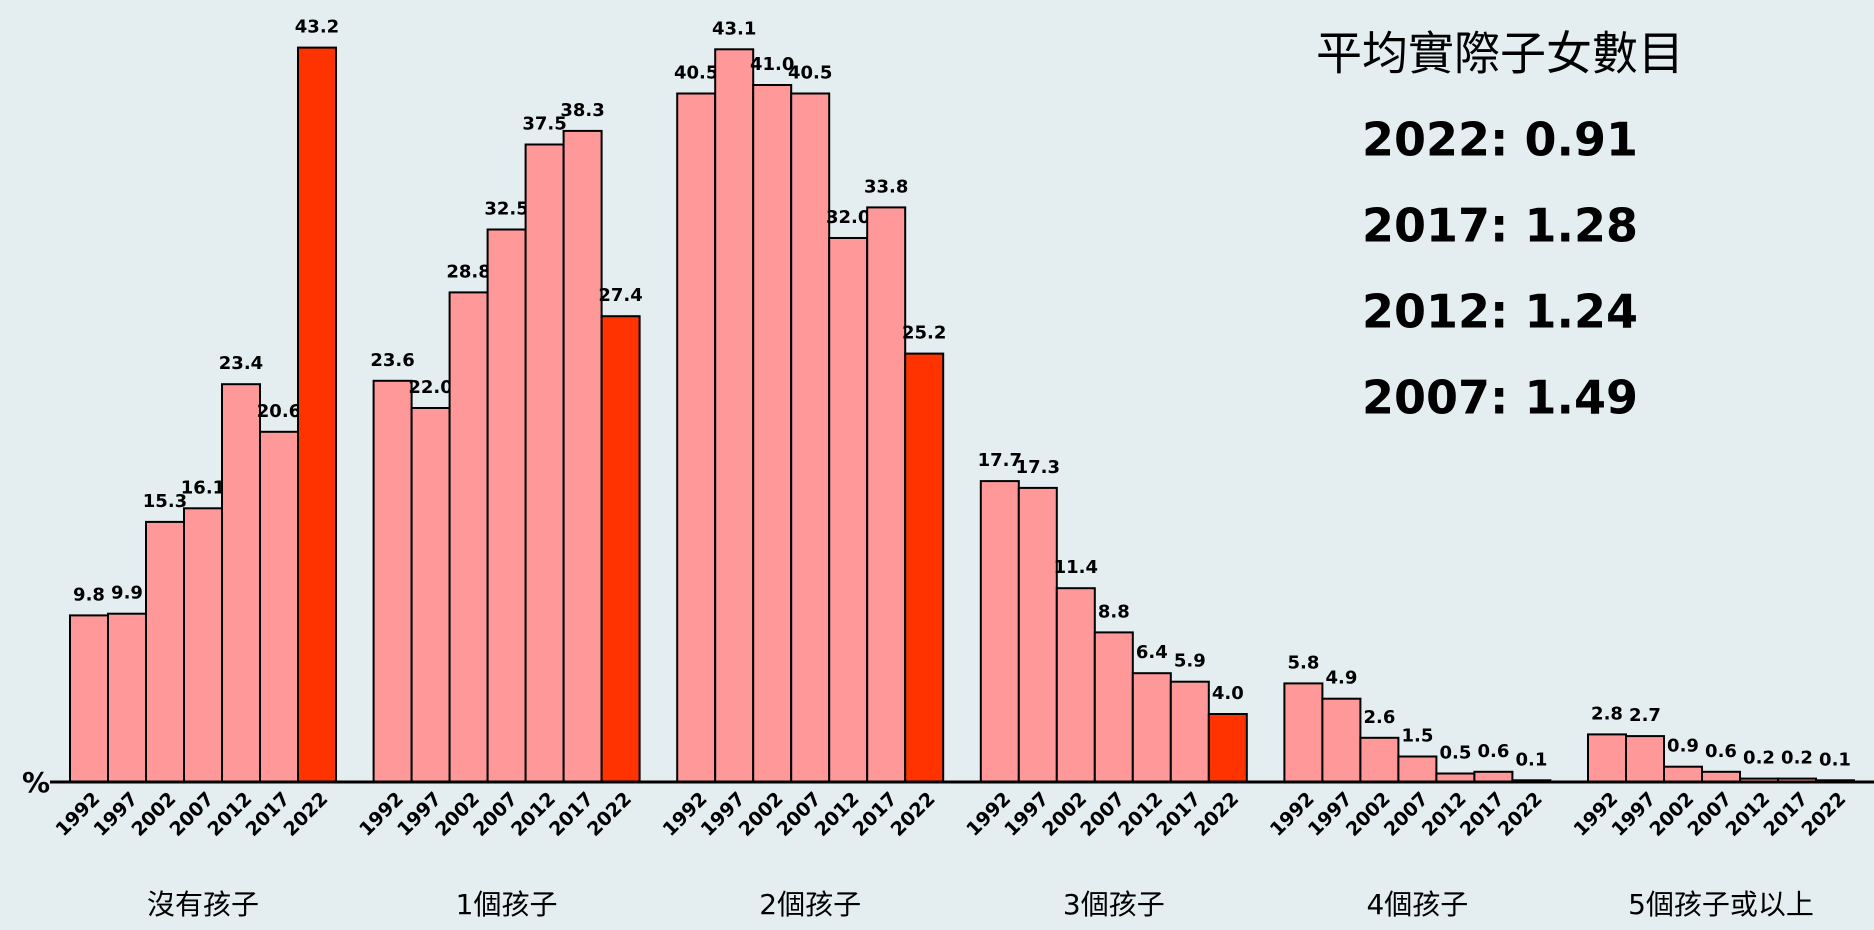 The height and width of the screenshot is (930, 1874). What do you see at coordinates (279, 411) in the screenshot?
I see `value-label: 20.6` at bounding box center [279, 411].